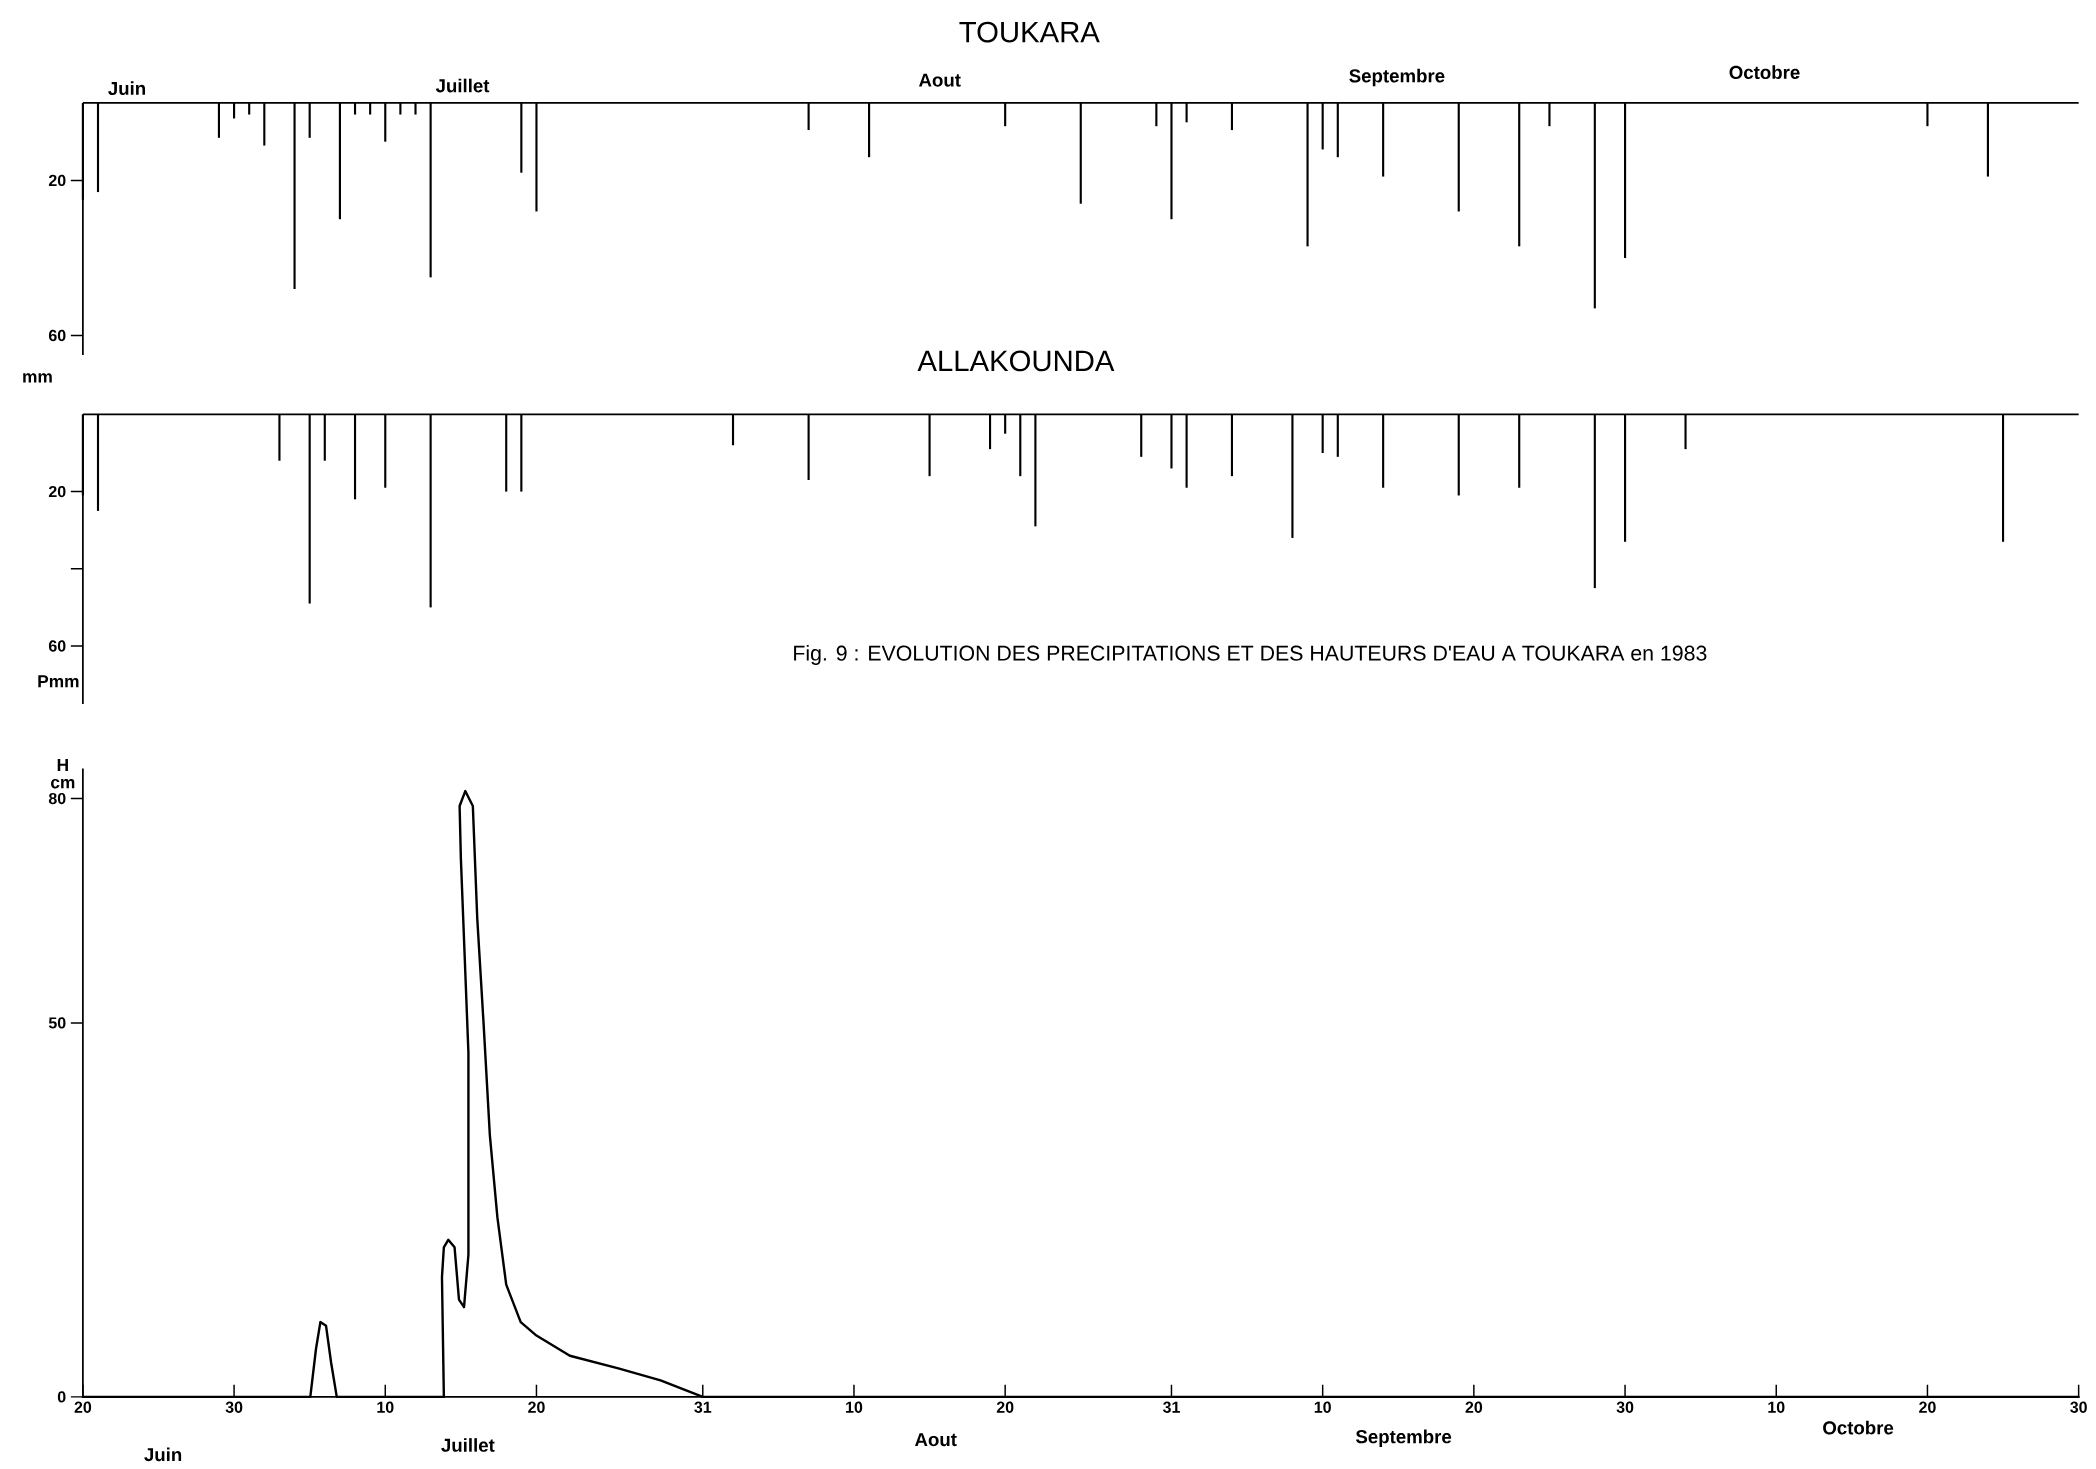 The height and width of the screenshot is (1469, 2096). Describe the element at coordinates (37, 378) in the screenshot. I see `y-axis-title: mm` at that location.